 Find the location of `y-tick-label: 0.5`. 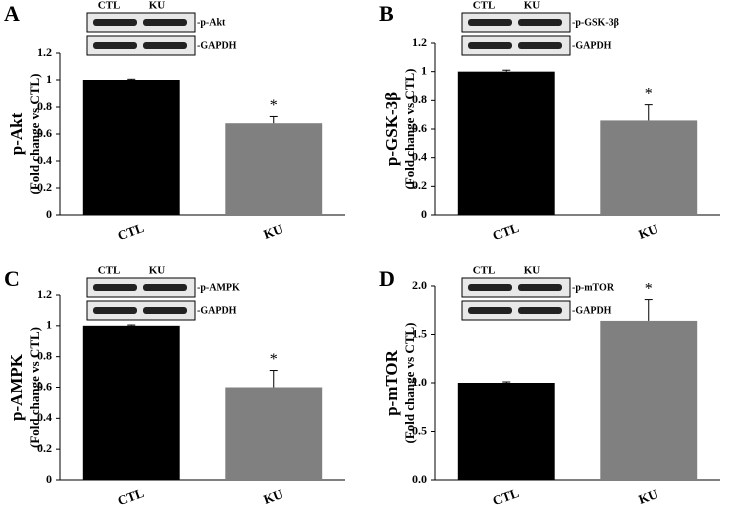

y-tick-label: 0.5 is located at coordinates (419, 430).